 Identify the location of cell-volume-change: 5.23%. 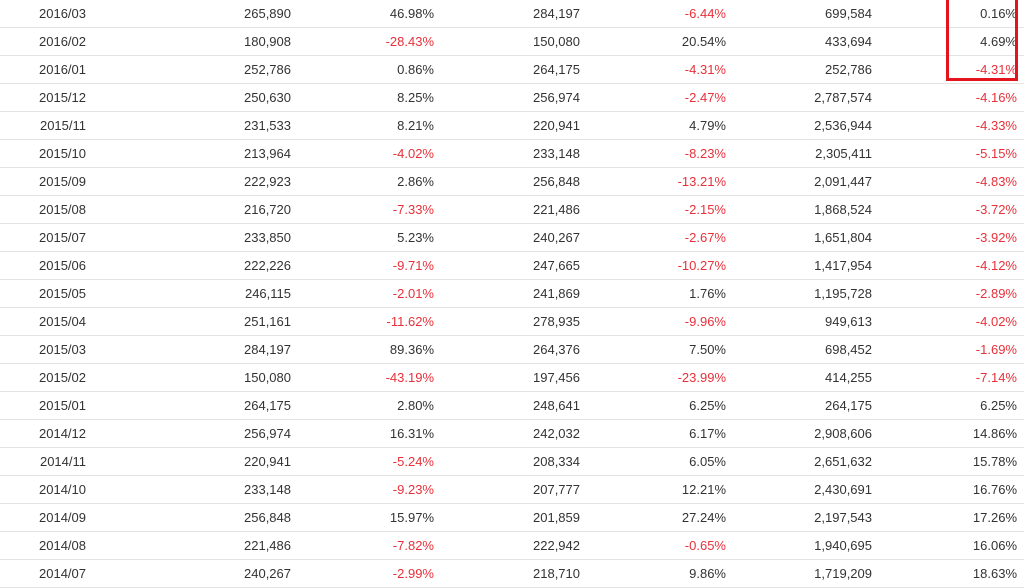
(362, 237).